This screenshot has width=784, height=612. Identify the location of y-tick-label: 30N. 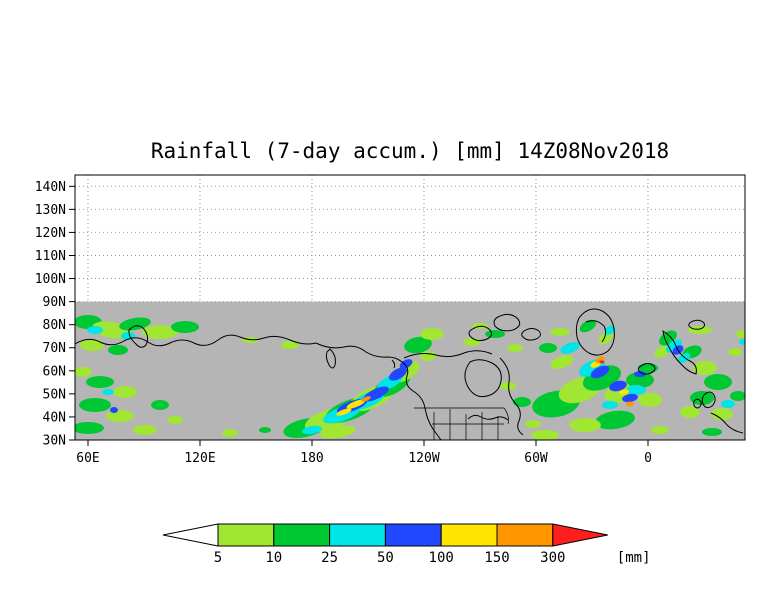
(54, 441).